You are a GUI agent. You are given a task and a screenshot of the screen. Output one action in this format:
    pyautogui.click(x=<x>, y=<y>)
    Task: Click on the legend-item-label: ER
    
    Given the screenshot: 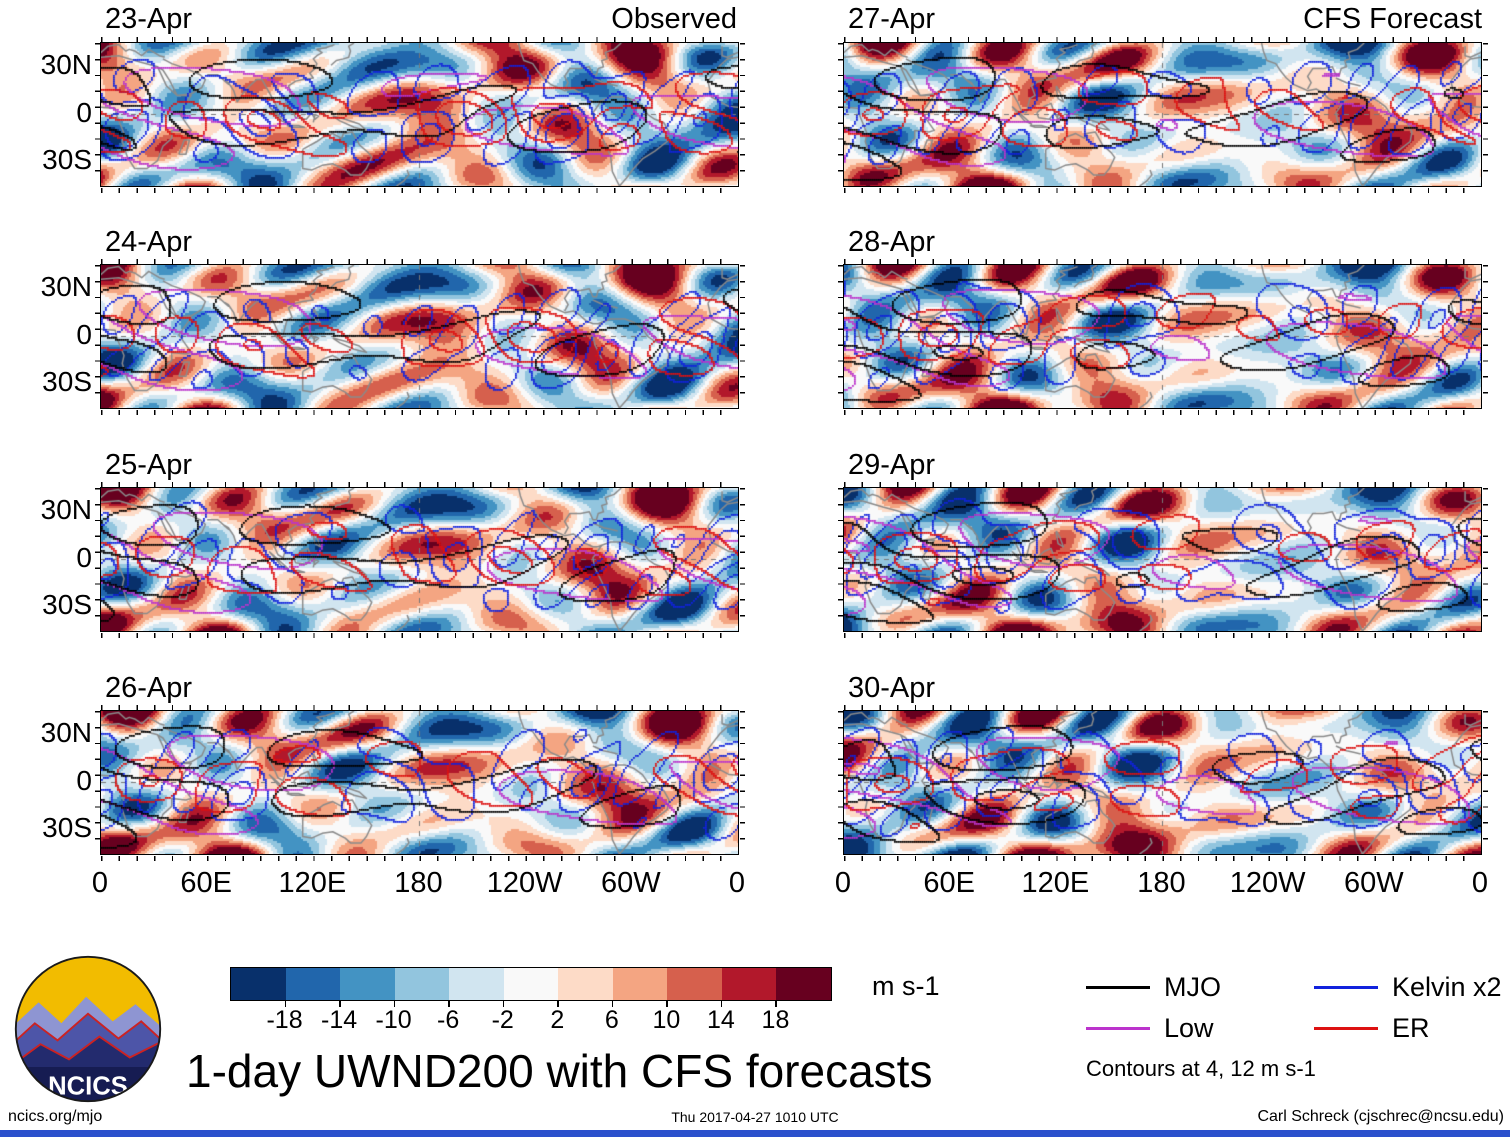 What is the action you would take?
    pyautogui.click(x=1411, y=1028)
    